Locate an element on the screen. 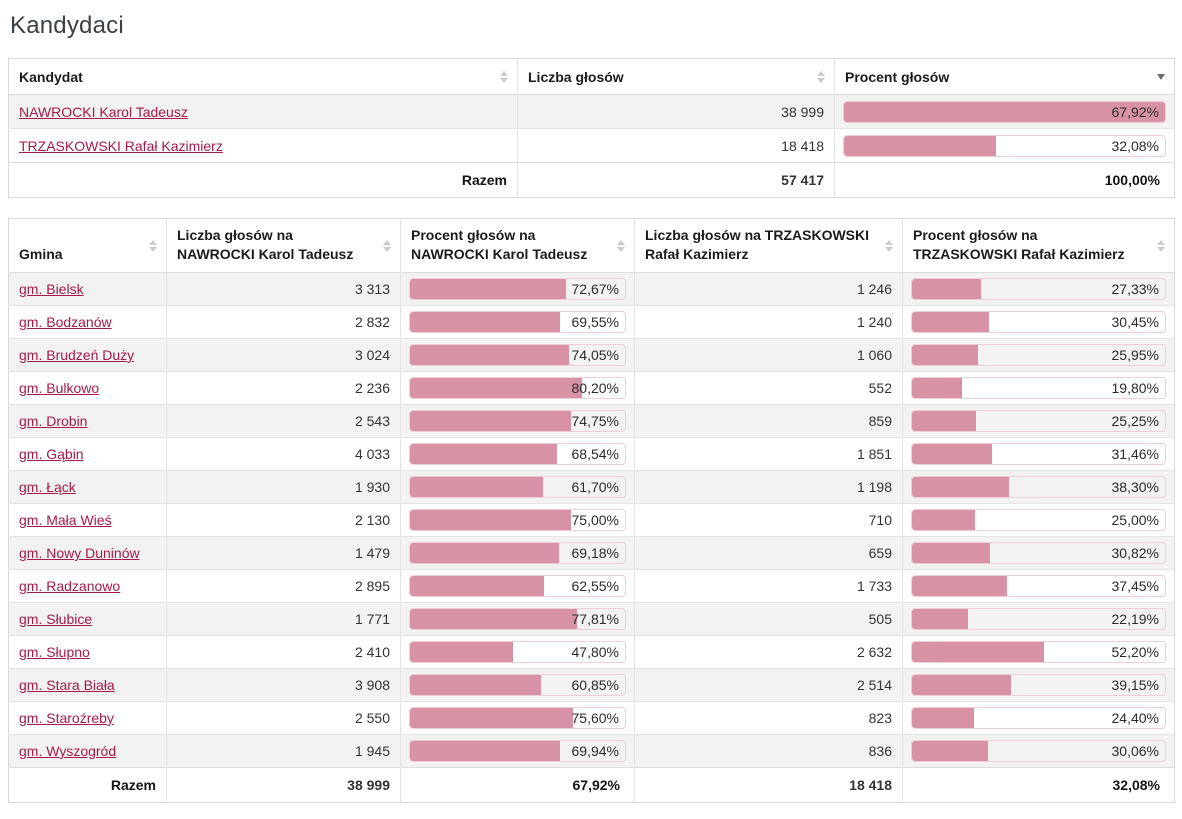 Image resolution: width=1182 pixels, height=819 pixels. name-cell: NAWROCKI Karol Tadeusz is located at coordinates (263, 112).